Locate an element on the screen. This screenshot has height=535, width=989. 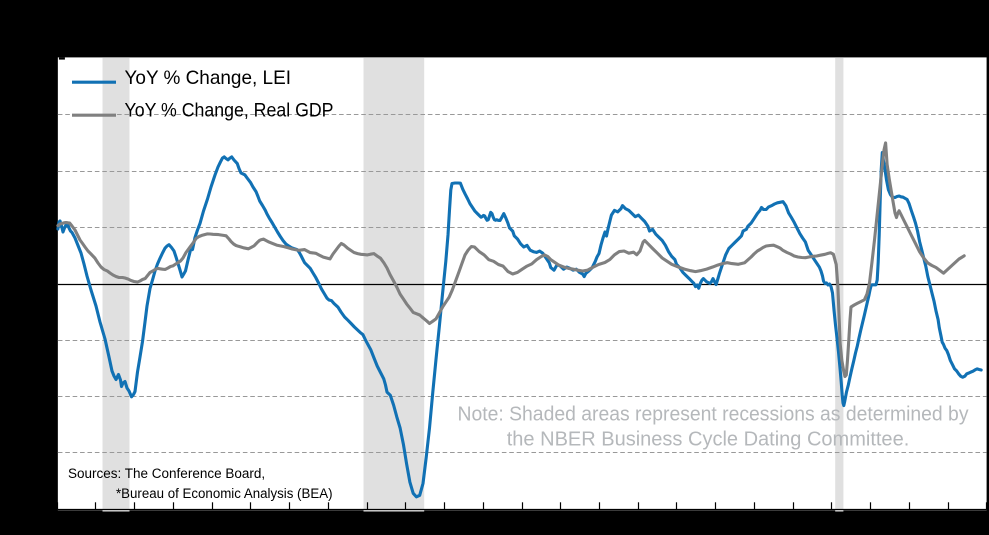
svg-text:*Bureau of Economic Analysis (: *Bureau of Economic Analysis (BEA) is located at coordinates (224, 493).